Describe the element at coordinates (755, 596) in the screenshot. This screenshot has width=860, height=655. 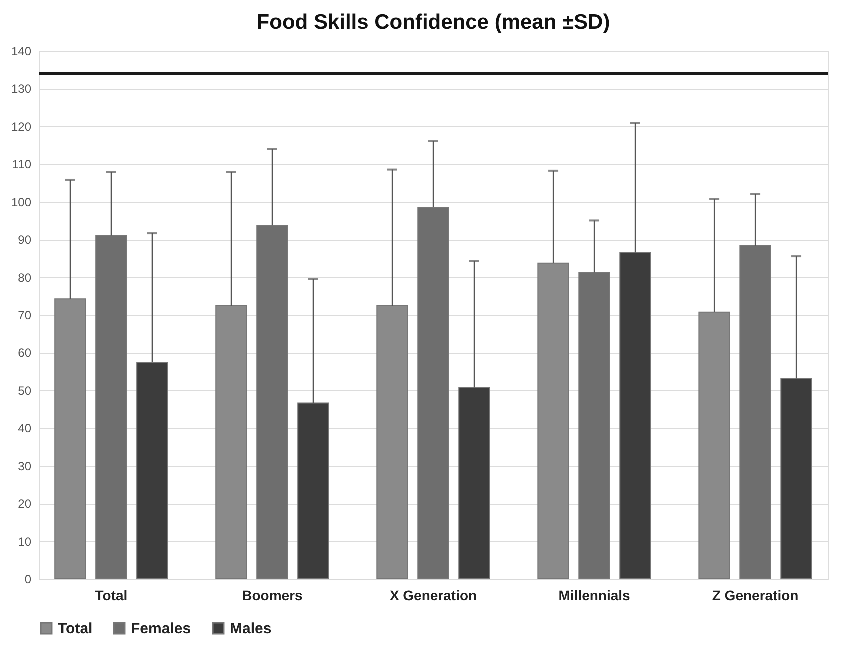
I see `x-tick-label: Z Generation` at that location.